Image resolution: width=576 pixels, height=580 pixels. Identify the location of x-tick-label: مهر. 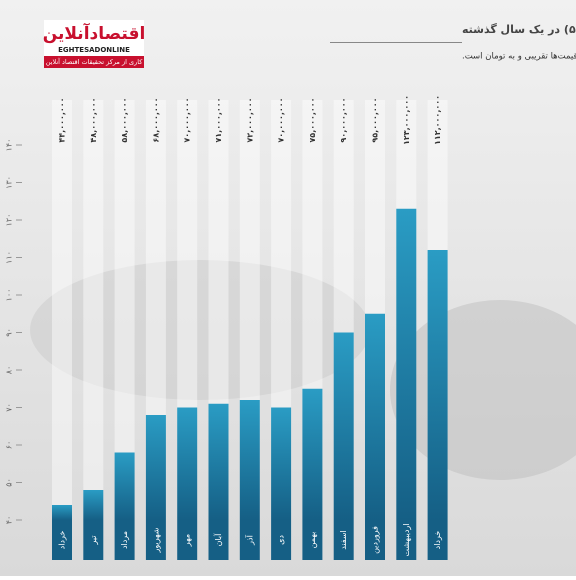
(187, 540).